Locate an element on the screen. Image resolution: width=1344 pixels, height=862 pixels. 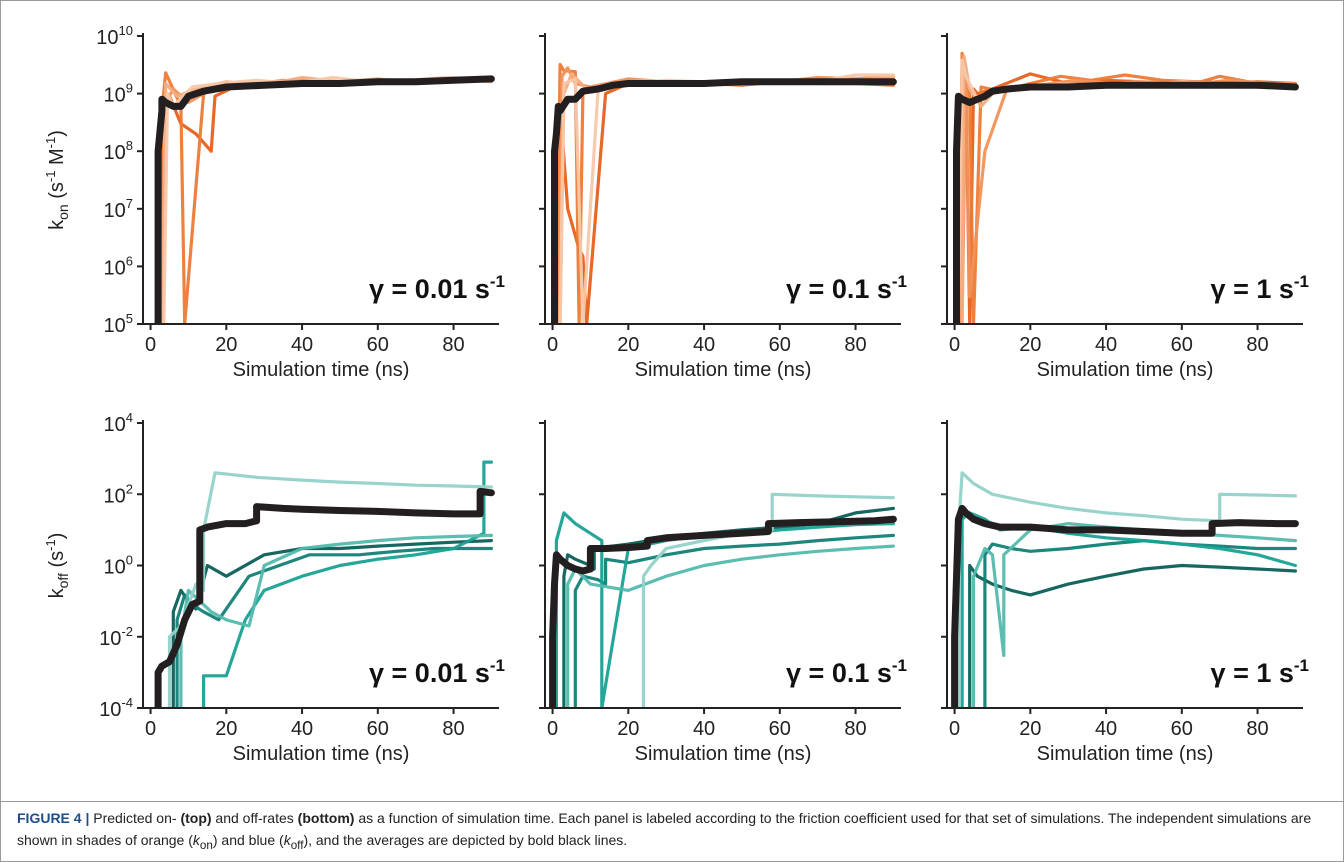
y-label-symbol: k is located at coordinates (57, 224).